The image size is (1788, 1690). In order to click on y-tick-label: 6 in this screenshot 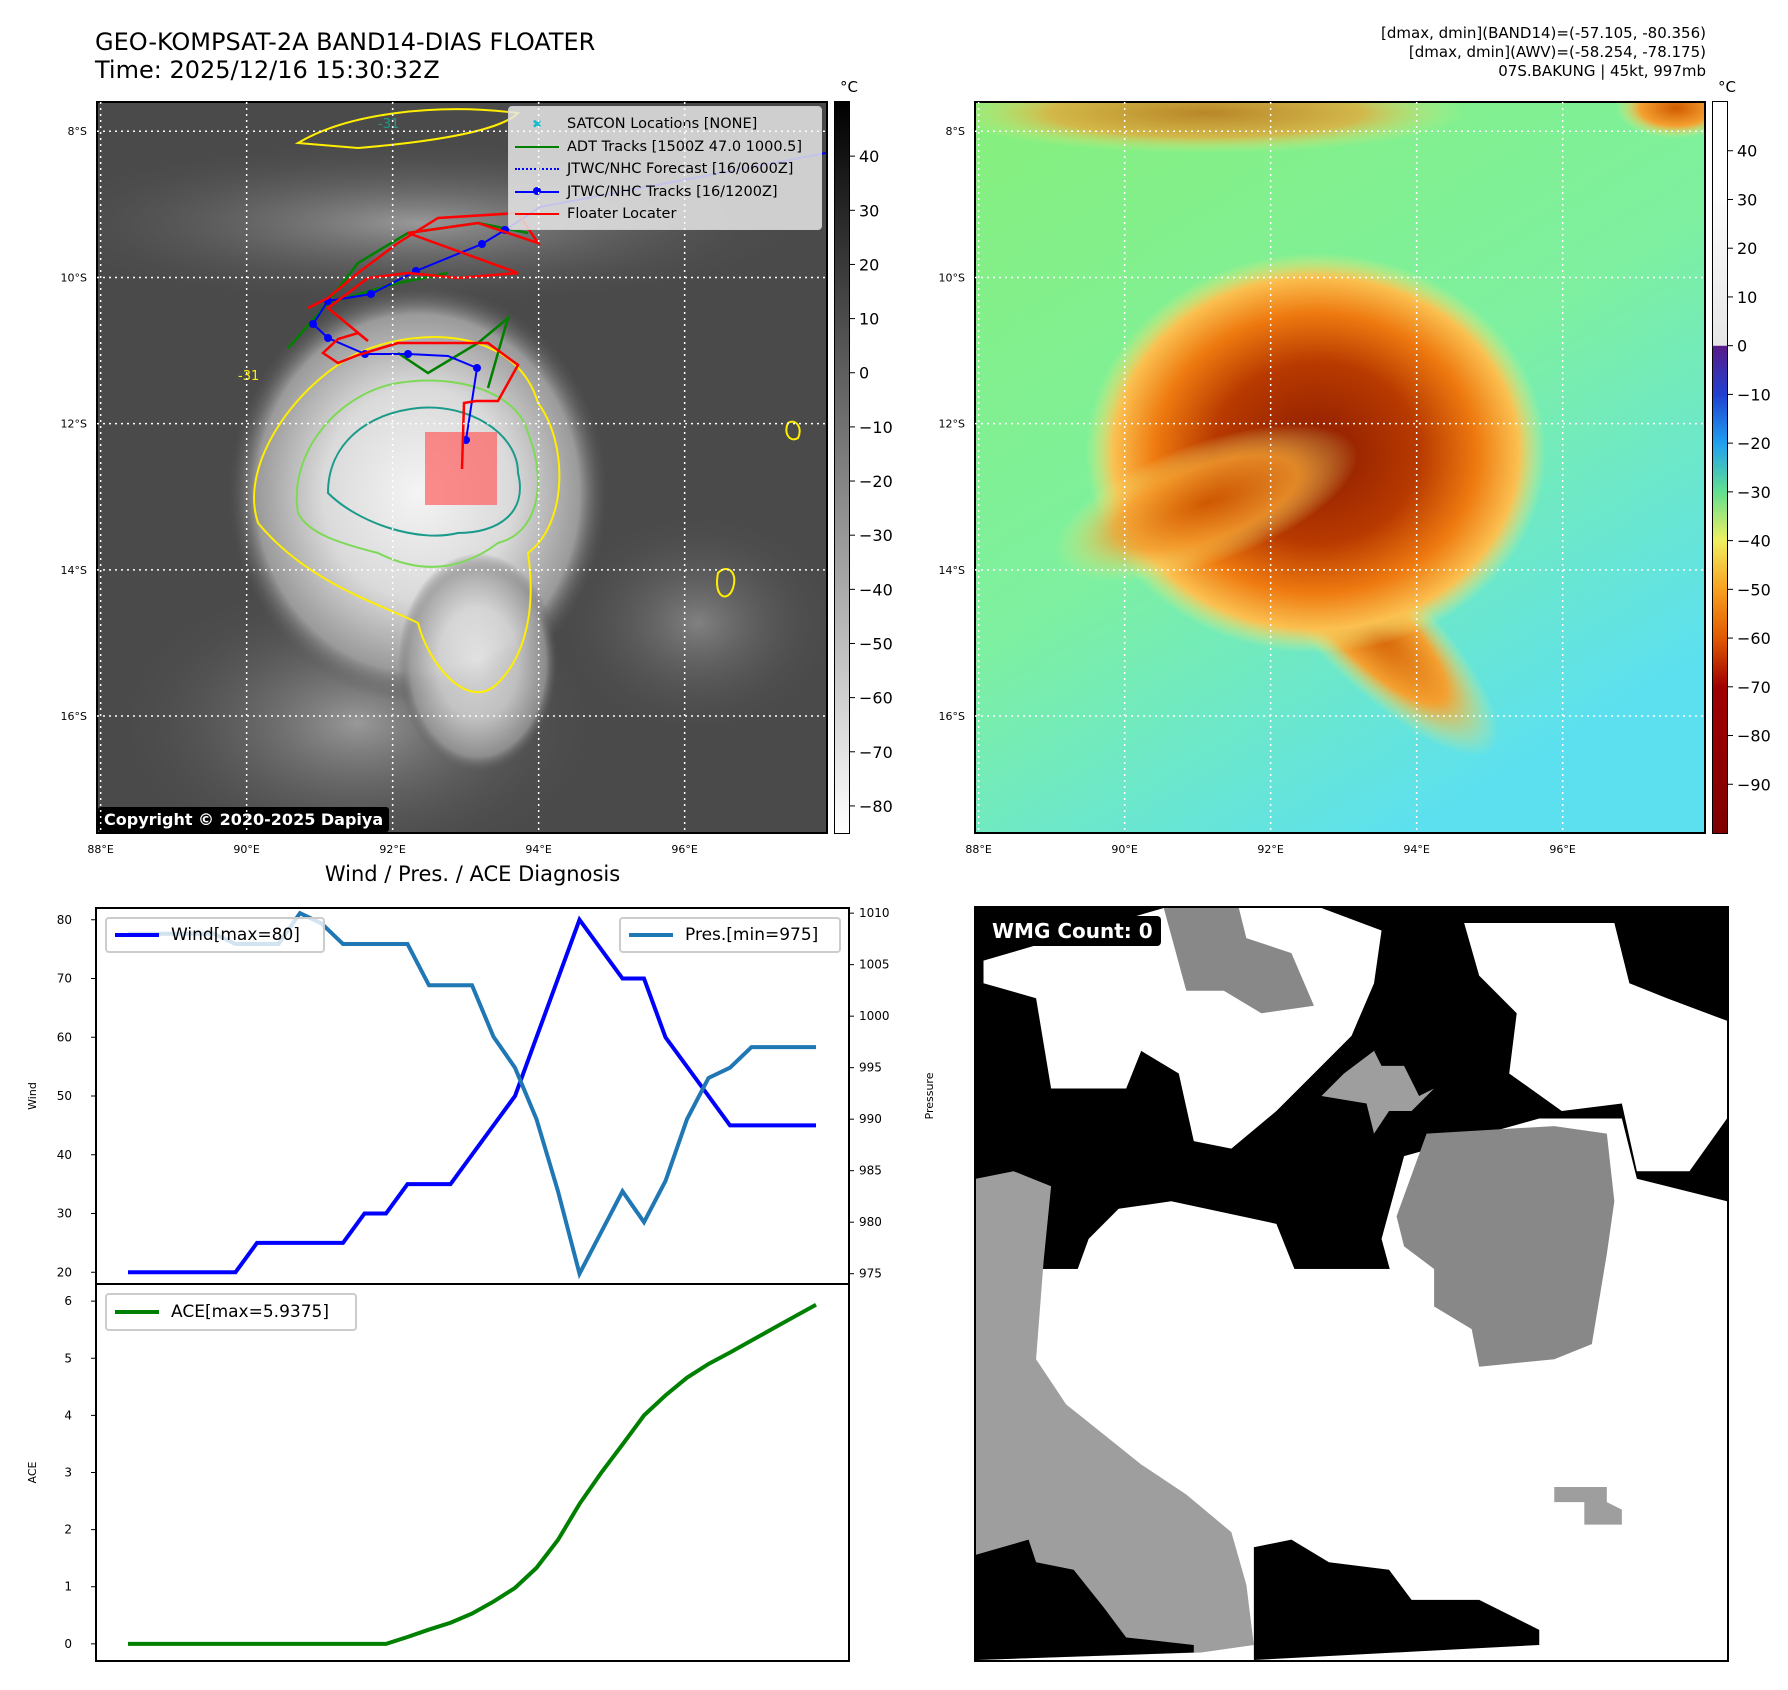, I will do `click(68, 1301)`.